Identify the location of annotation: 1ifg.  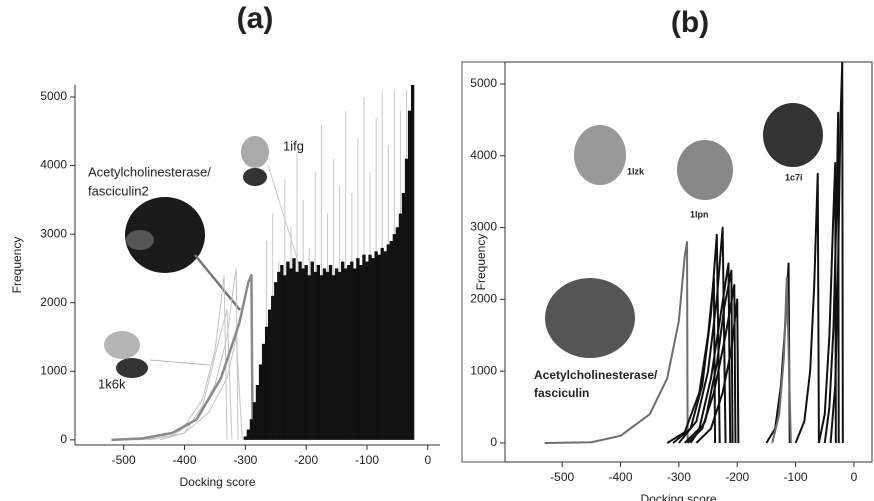
(293, 145).